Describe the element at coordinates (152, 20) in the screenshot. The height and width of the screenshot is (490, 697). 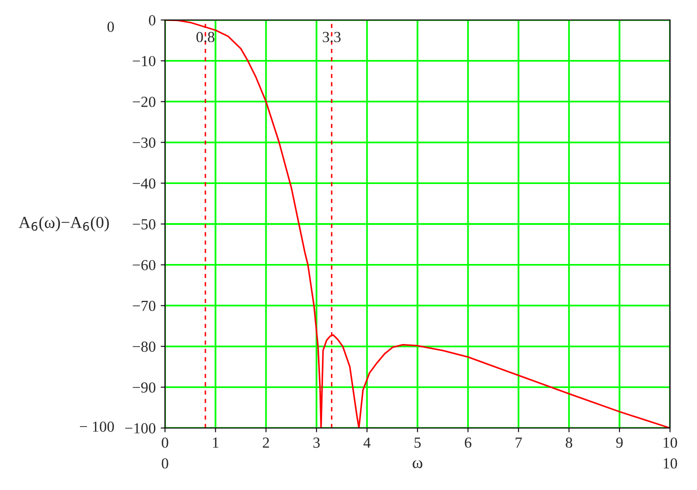
I see `y-tick-label: 0` at that location.